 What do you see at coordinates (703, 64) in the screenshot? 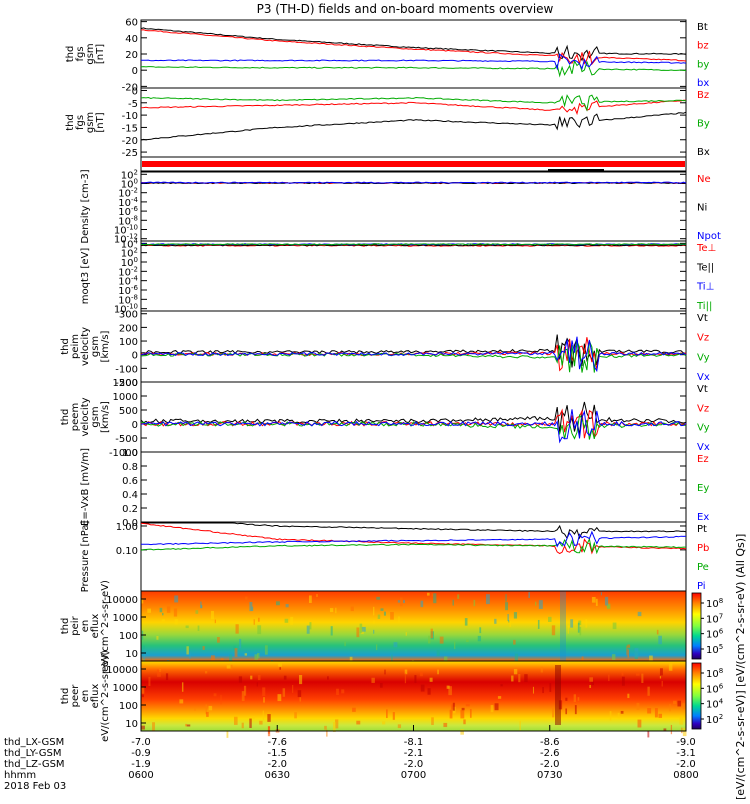
I see `legend-by: by` at bounding box center [703, 64].